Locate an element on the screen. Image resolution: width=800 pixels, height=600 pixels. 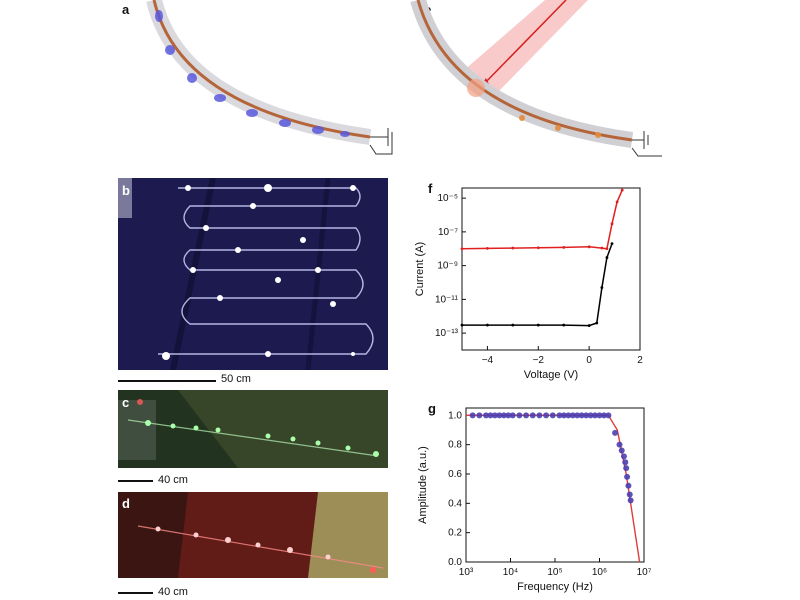
laser-beam is located at coordinates (525, 47).